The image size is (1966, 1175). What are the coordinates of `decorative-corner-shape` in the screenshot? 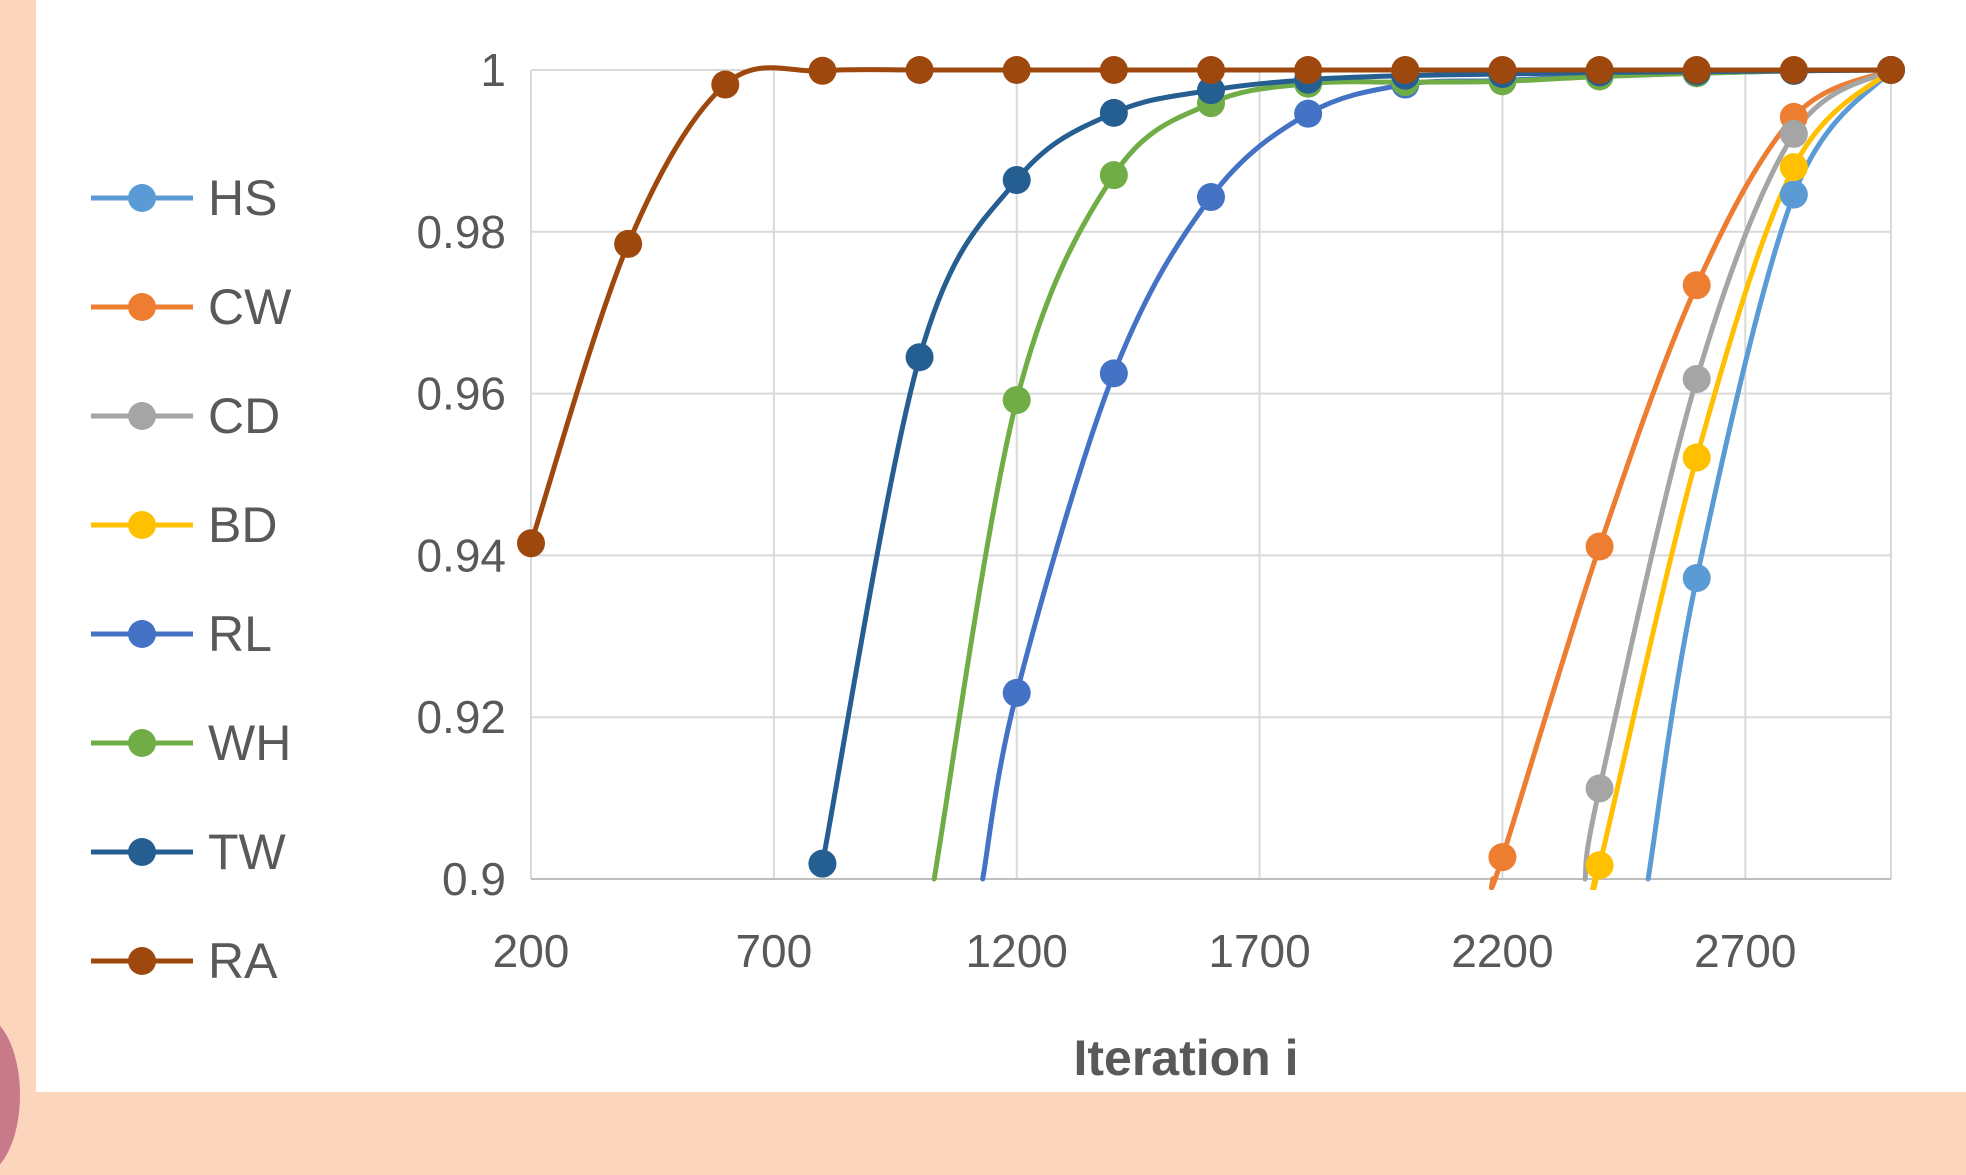 It's located at (10, 1095).